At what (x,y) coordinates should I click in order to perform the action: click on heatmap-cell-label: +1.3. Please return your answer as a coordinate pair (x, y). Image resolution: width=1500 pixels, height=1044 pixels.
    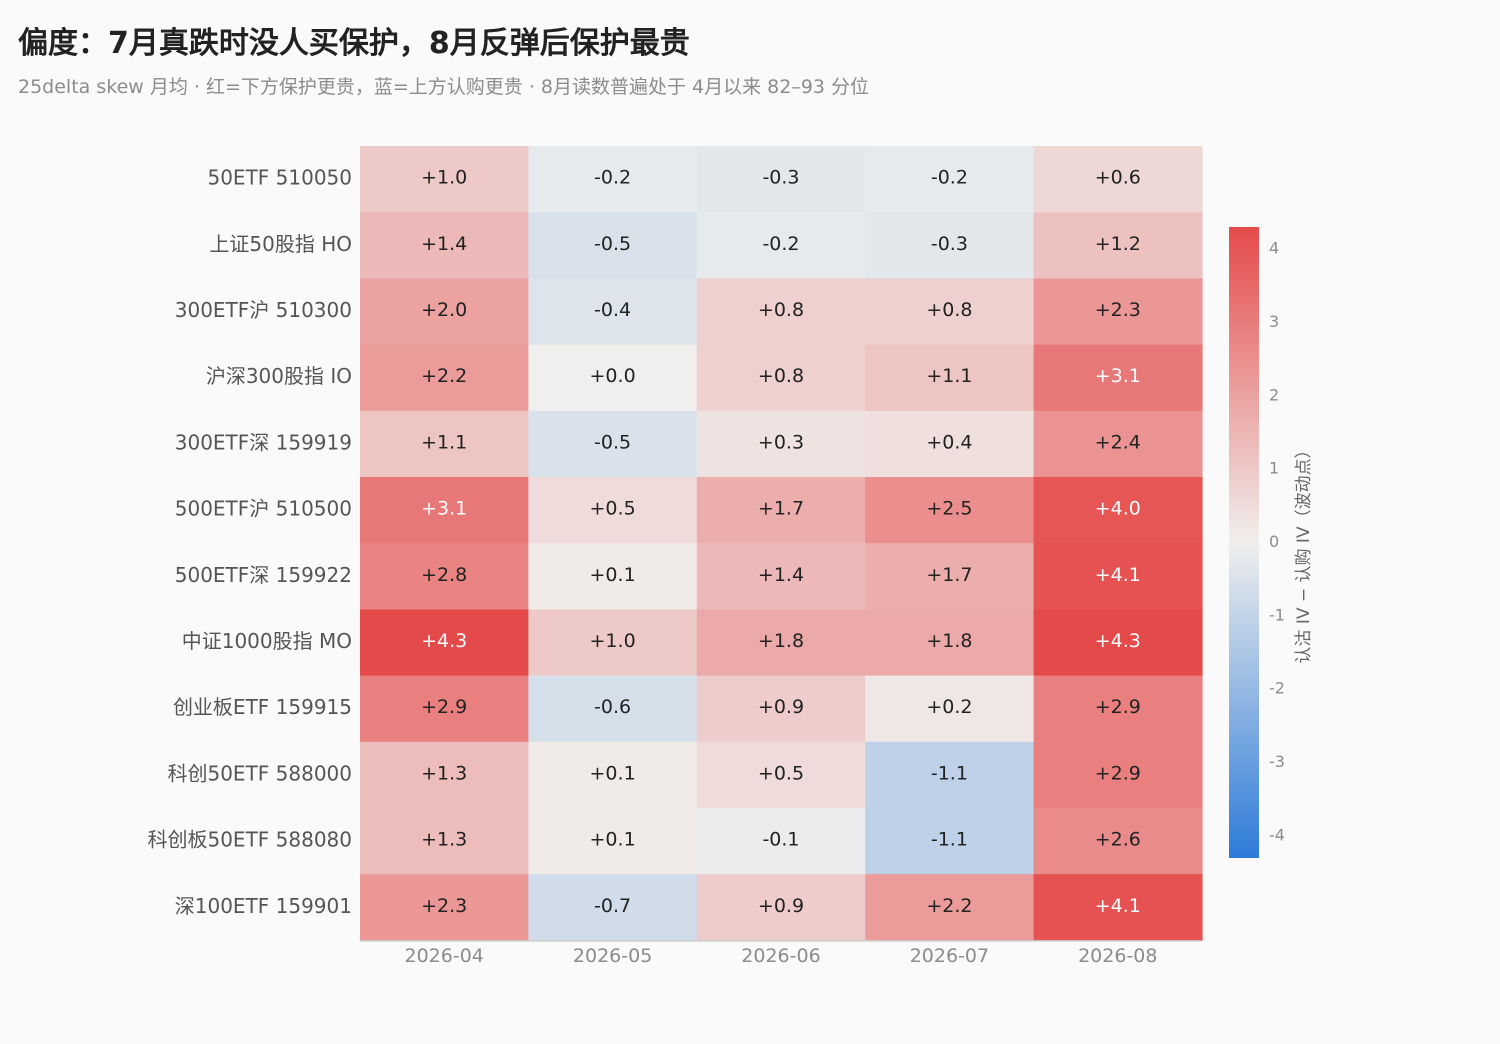
    Looking at the image, I should click on (444, 773).